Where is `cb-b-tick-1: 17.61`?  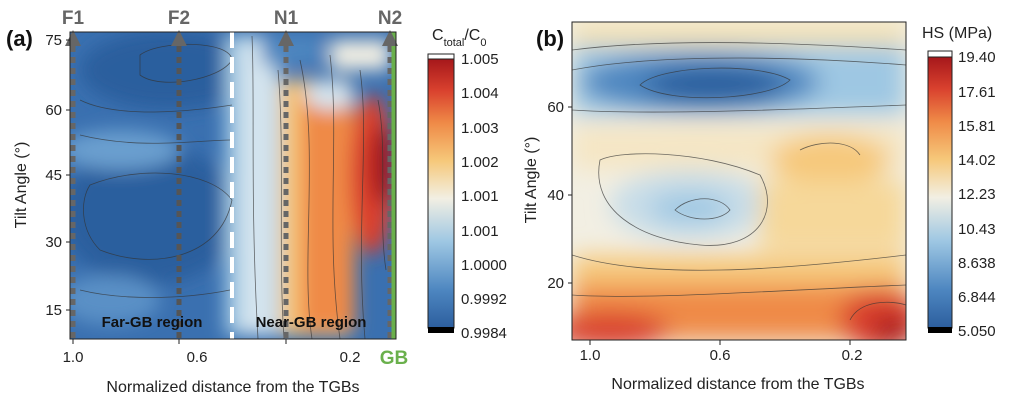
cb-b-tick-1: 17.61 is located at coordinates (977, 92).